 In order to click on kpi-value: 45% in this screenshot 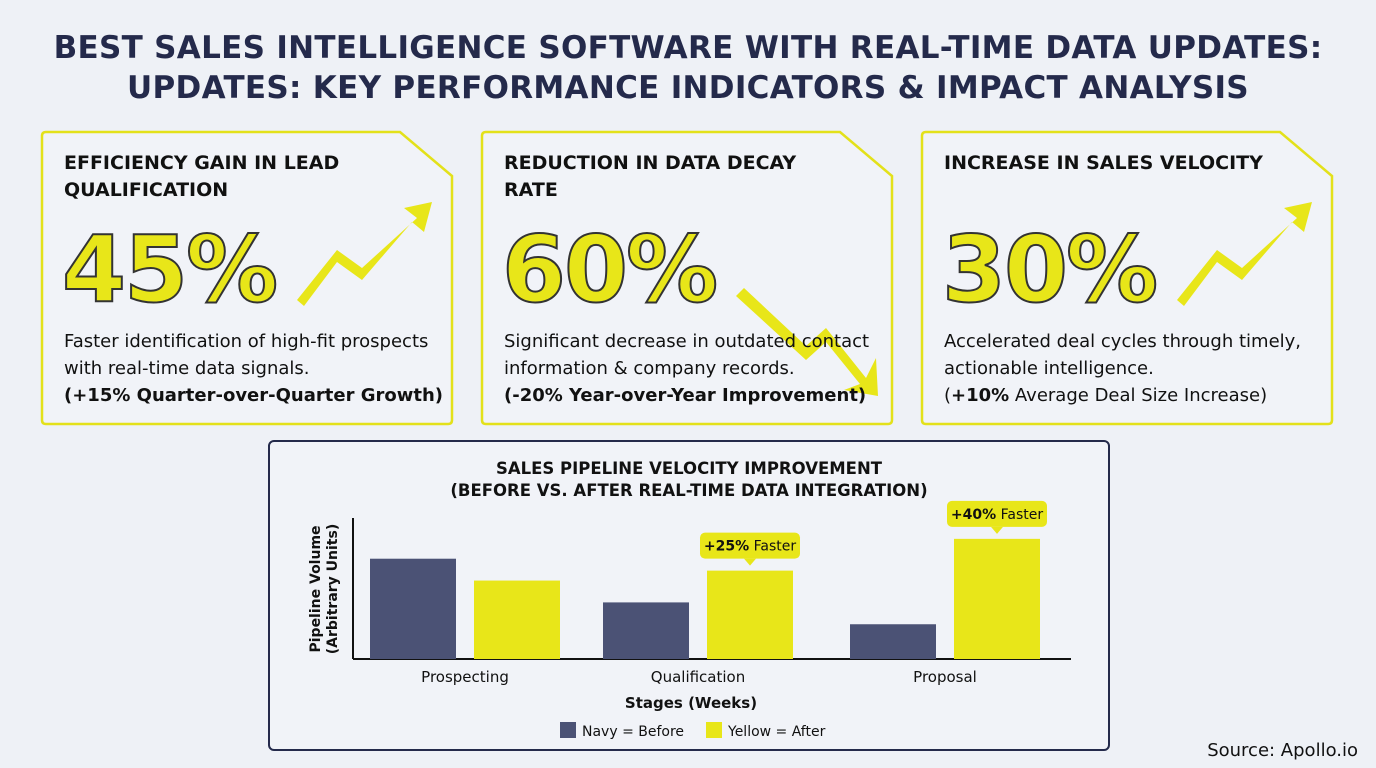, I will do `click(170, 269)`.